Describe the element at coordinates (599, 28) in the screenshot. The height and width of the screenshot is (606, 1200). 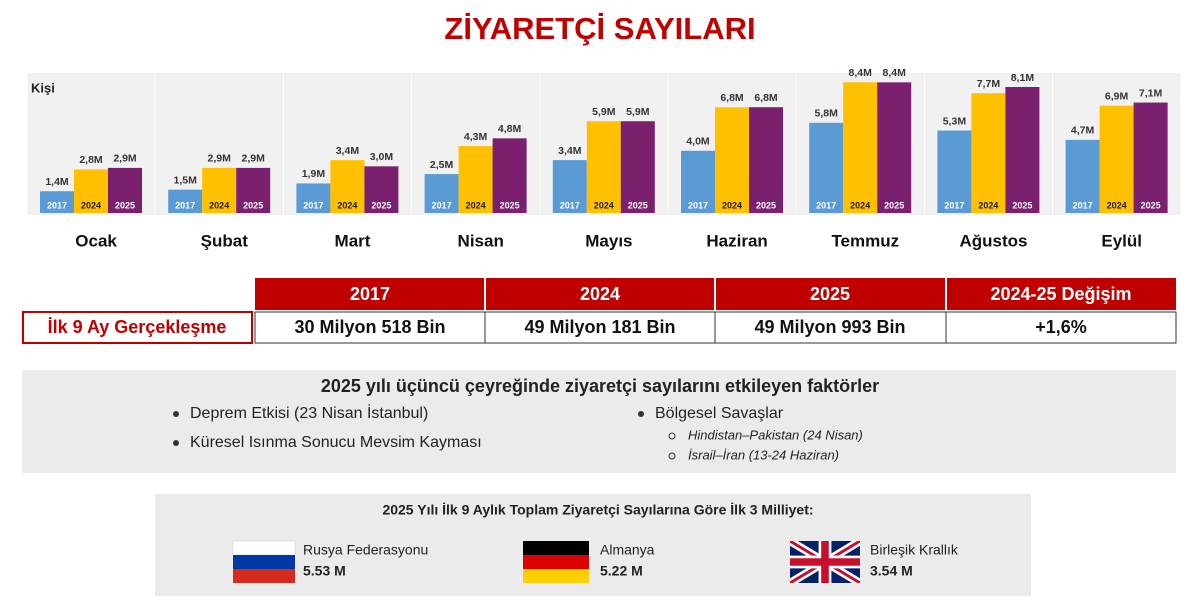
I see `chart-title: ZİYARETÇİ SAYILARI` at that location.